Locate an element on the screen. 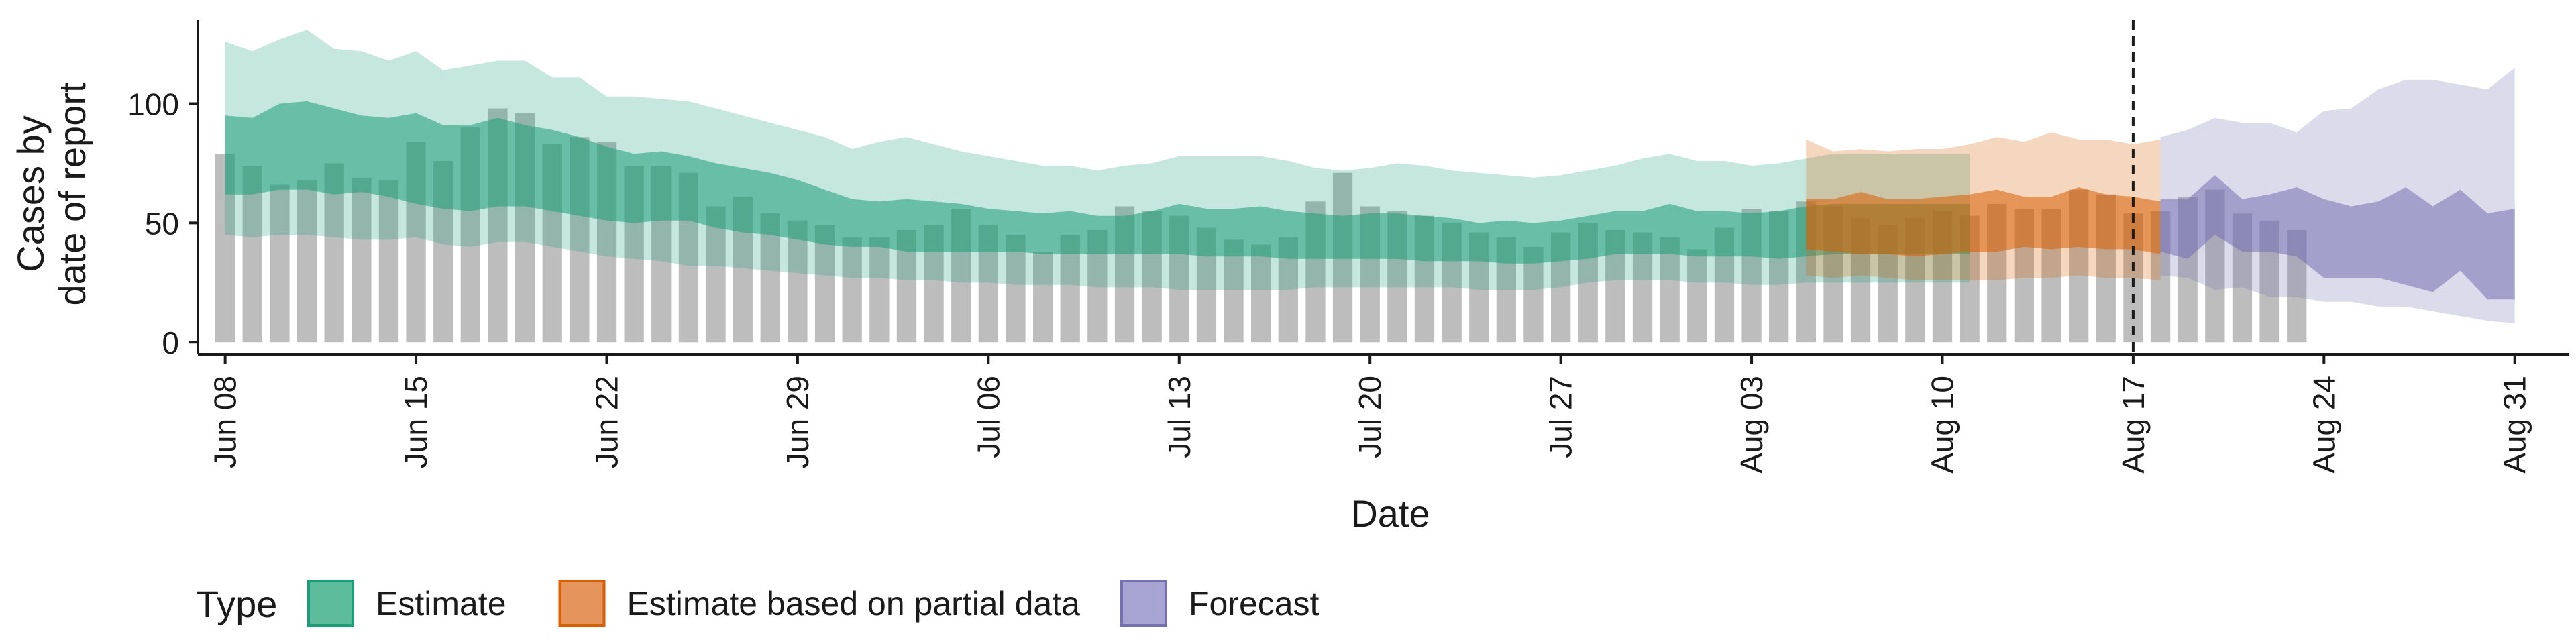  y-tick-label: 100 is located at coordinates (153, 104).